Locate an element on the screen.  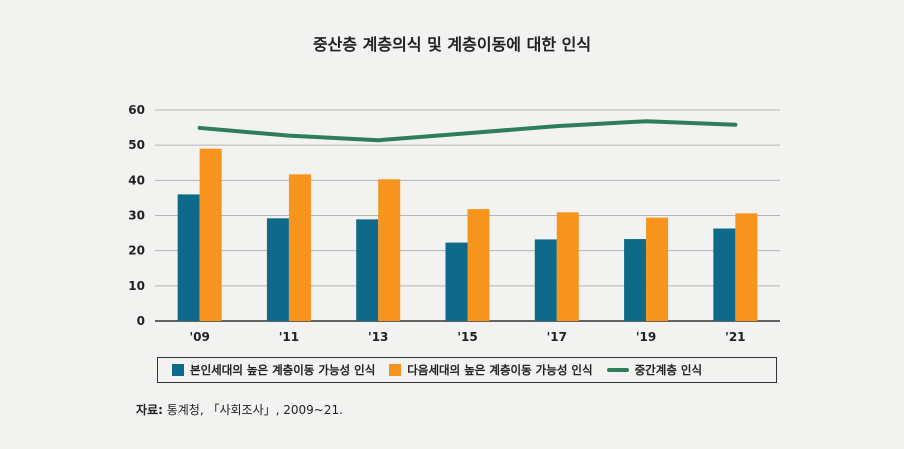
legend-swatch-orange is located at coordinates (395, 370).